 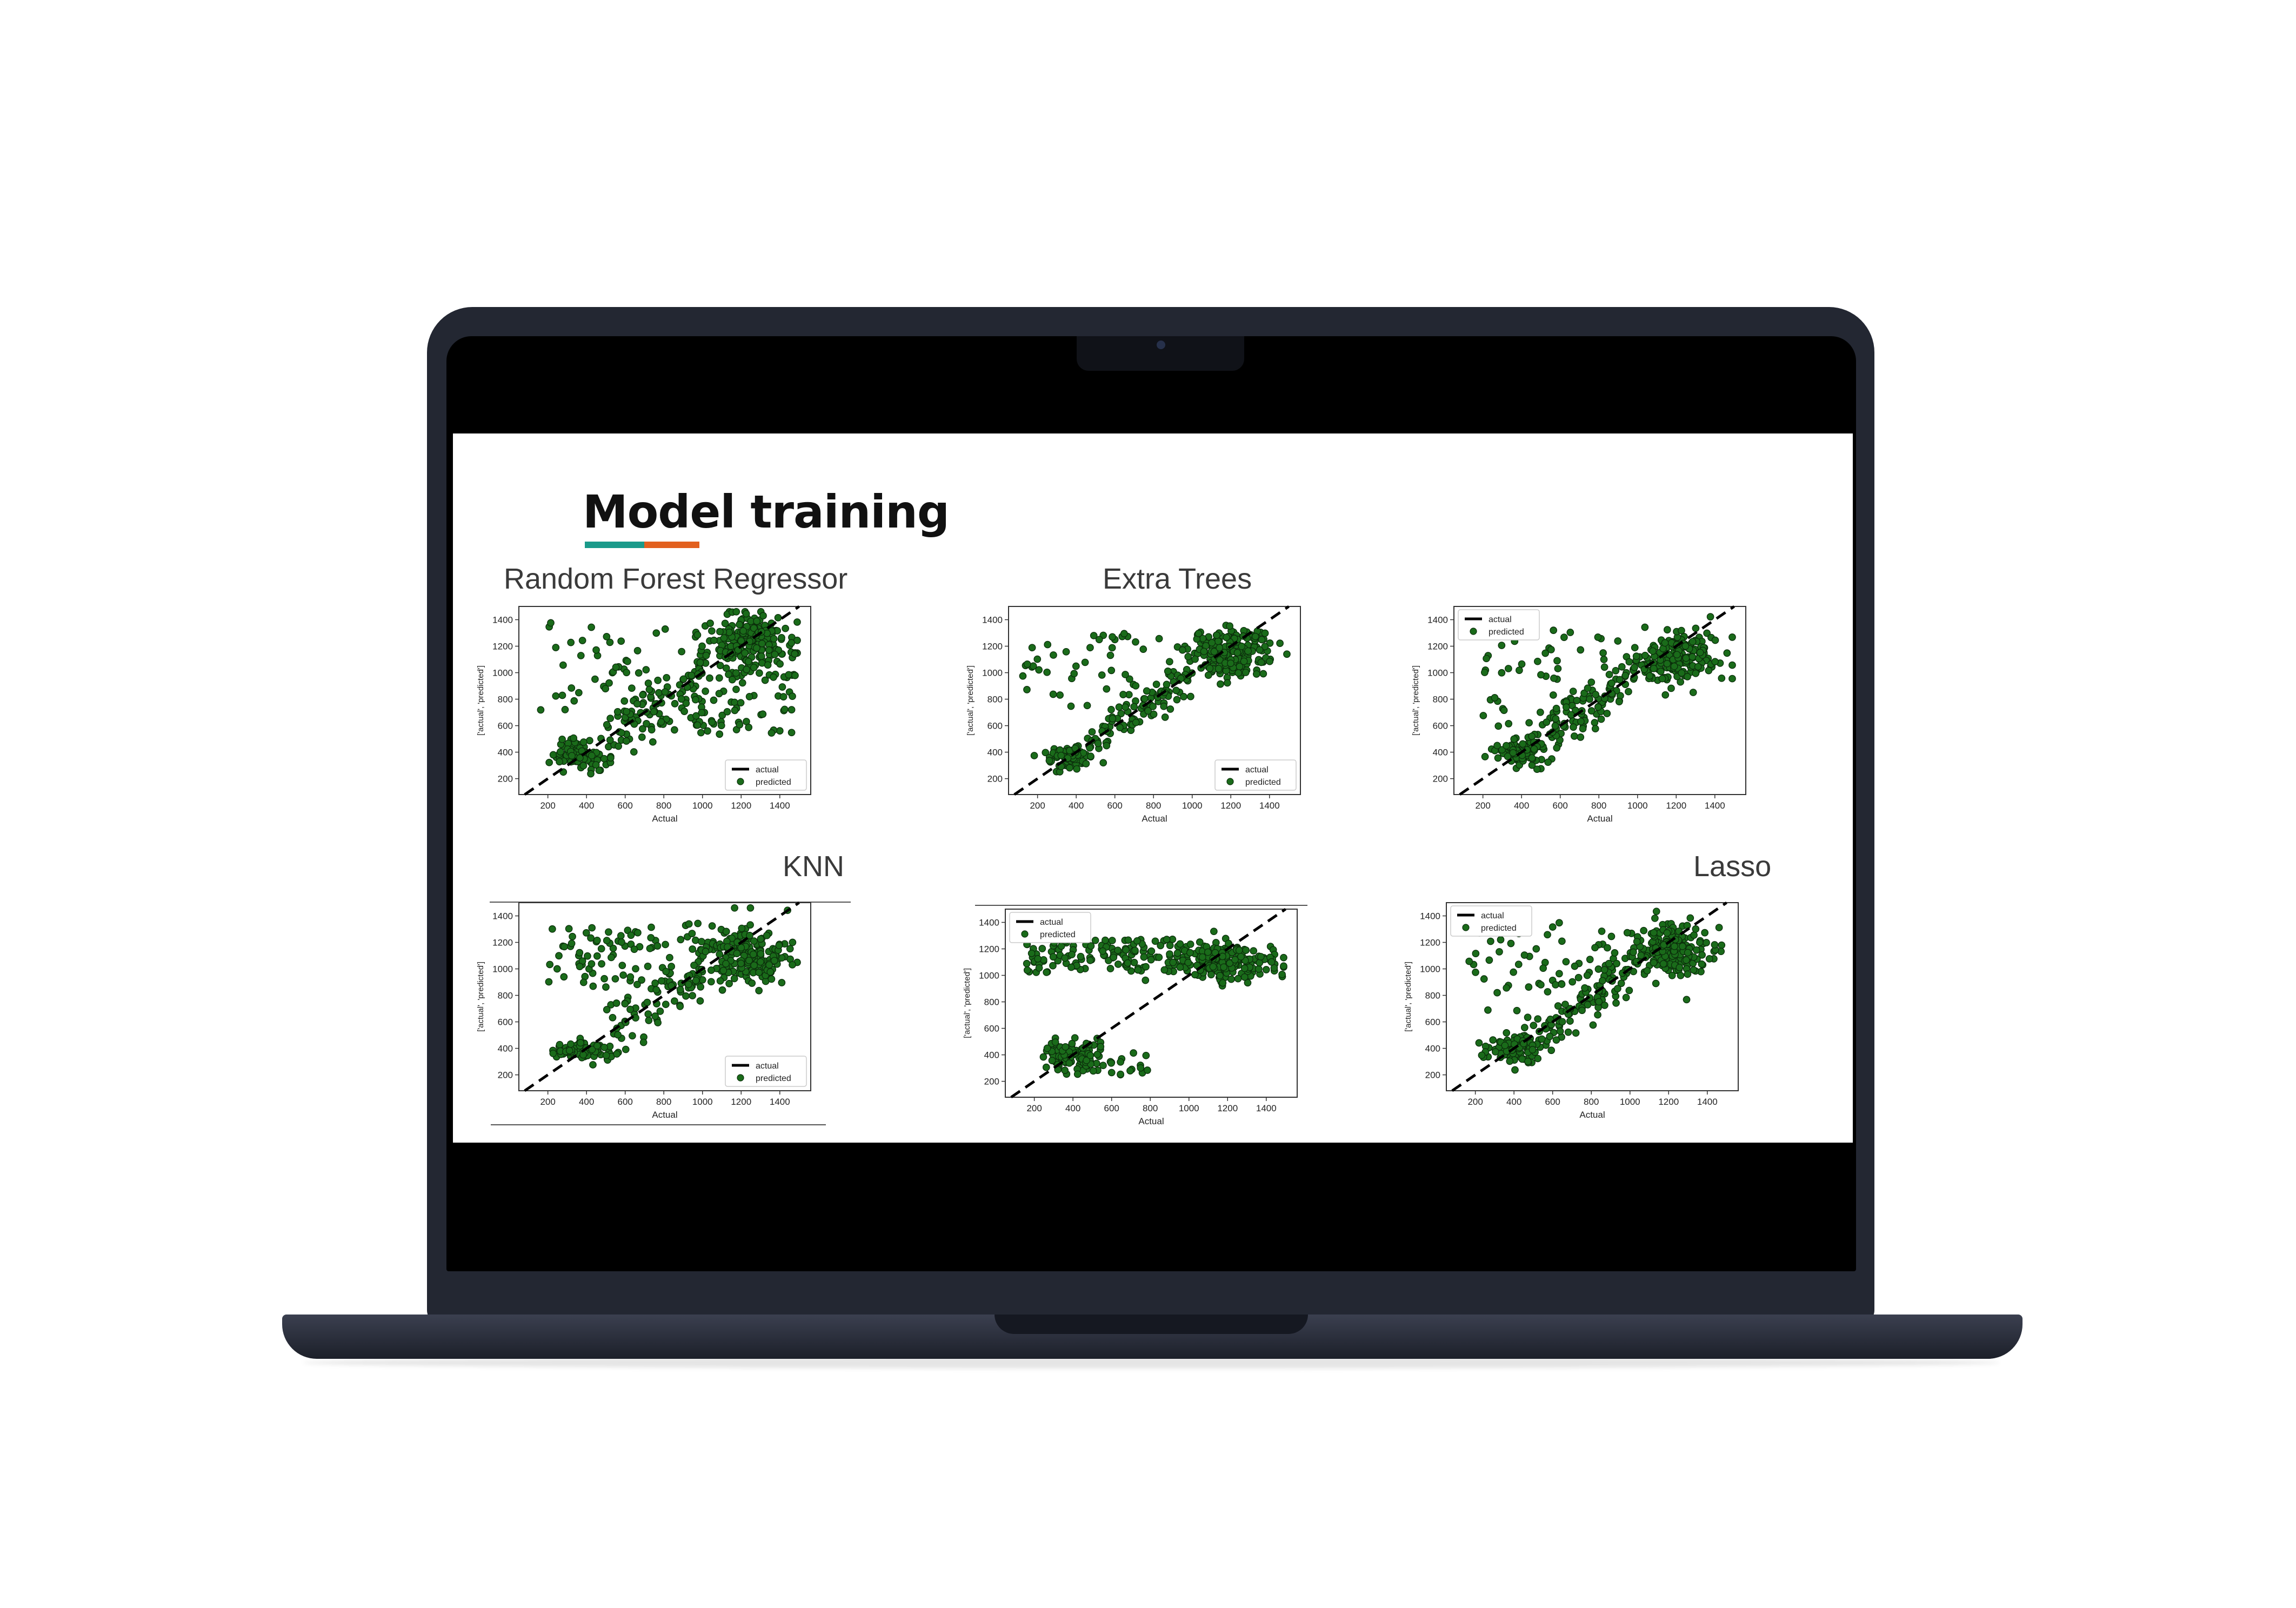 What do you see at coordinates (1266, 1108) in the screenshot?
I see `x-tick-label: 1400` at bounding box center [1266, 1108].